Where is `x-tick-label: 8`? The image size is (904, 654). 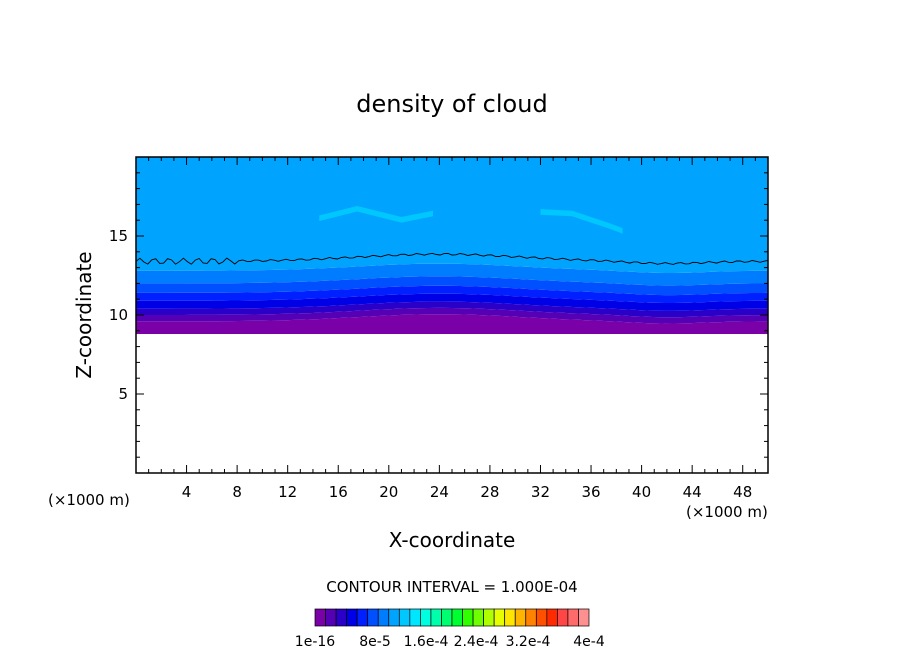 x-tick-label: 8 is located at coordinates (237, 492).